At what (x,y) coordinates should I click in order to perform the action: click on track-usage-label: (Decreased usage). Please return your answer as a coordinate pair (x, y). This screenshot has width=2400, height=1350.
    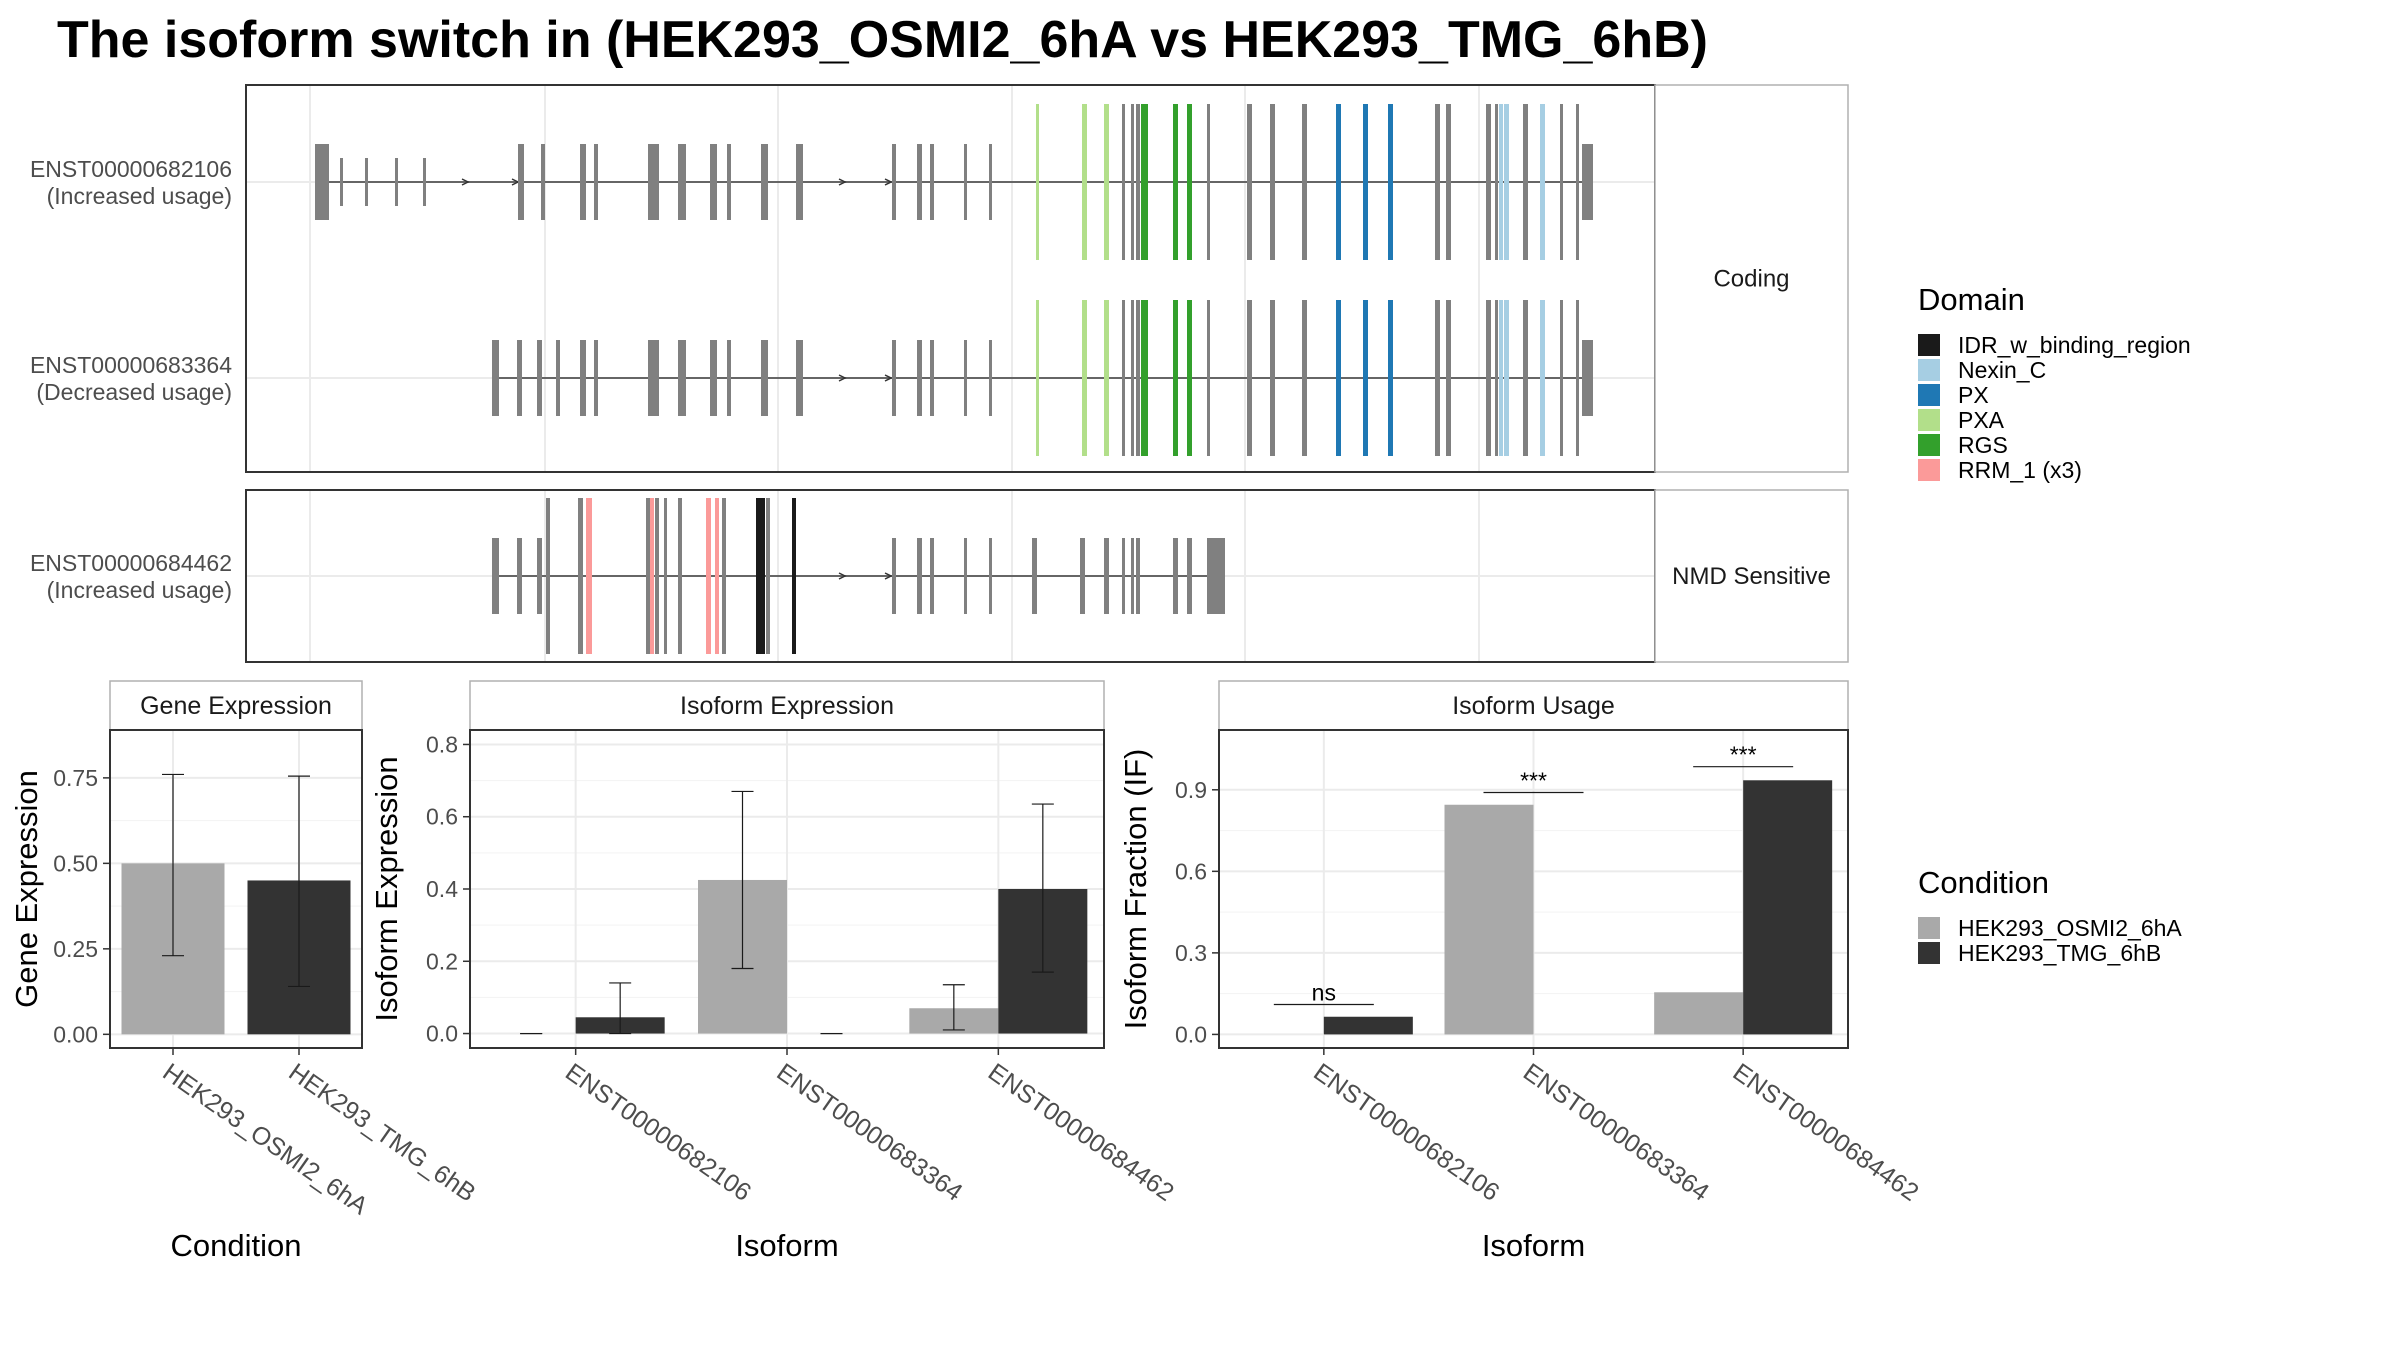
    Looking at the image, I should click on (134, 392).